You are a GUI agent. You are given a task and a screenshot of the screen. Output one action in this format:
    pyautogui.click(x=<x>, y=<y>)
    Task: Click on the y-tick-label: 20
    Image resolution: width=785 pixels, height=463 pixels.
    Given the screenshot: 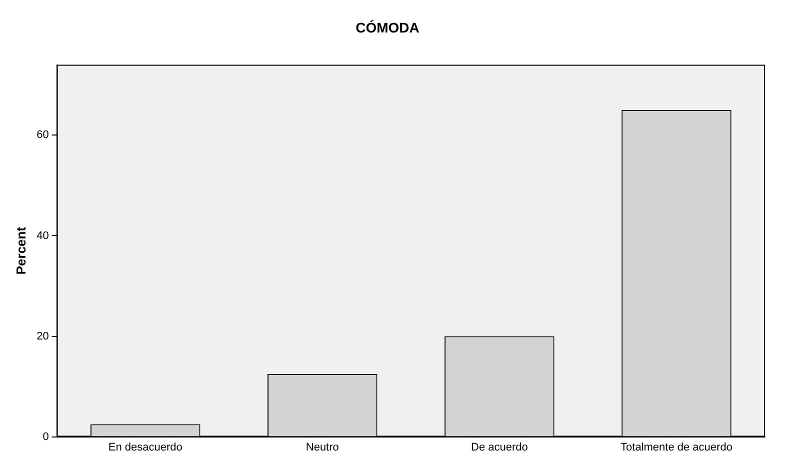 What is the action you would take?
    pyautogui.click(x=42, y=336)
    